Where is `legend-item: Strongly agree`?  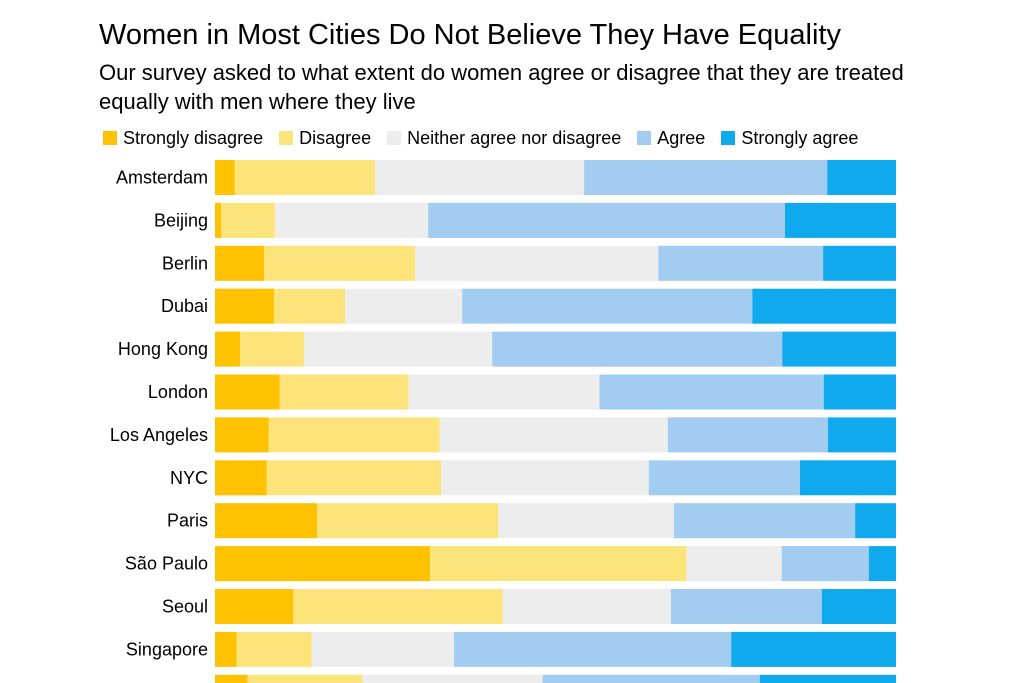 legend-item: Strongly agree is located at coordinates (789, 138).